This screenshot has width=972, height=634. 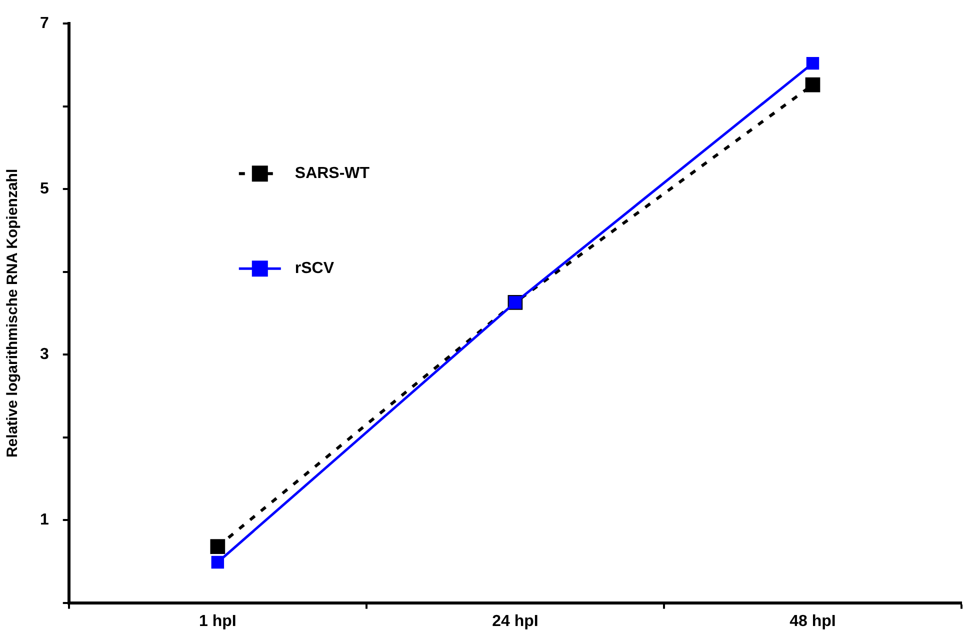 What do you see at coordinates (217, 621) in the screenshot?
I see `x-tick-label: 1 hpI` at bounding box center [217, 621].